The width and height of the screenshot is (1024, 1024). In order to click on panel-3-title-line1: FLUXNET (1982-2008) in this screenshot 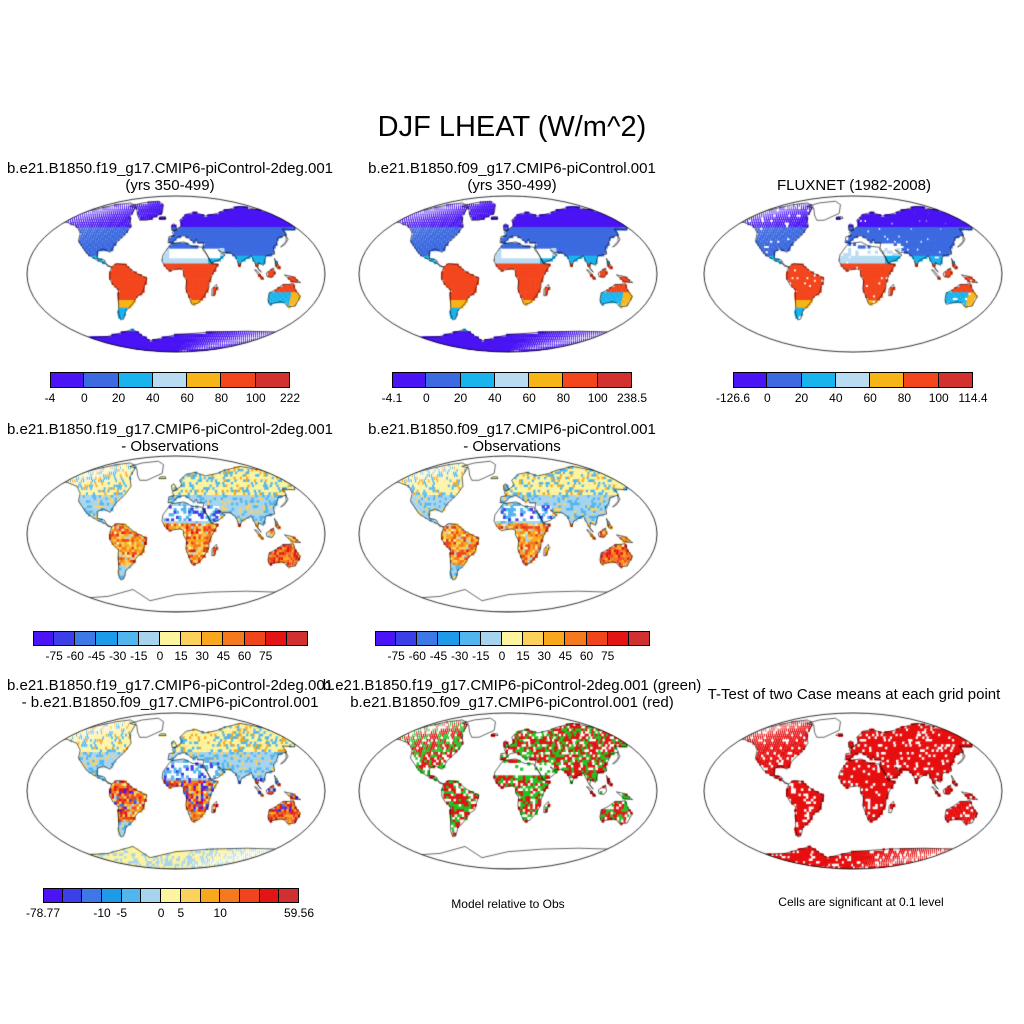, I will do `click(854, 185)`.